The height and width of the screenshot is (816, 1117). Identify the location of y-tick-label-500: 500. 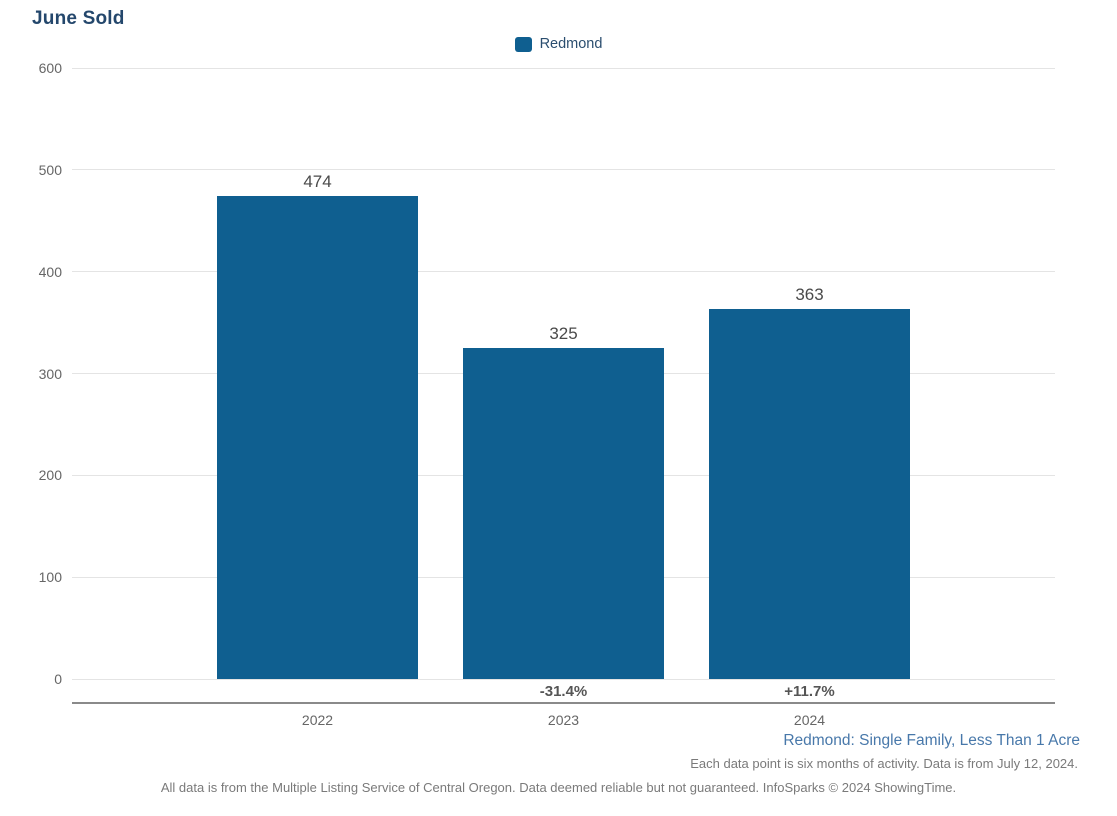
(50, 169).